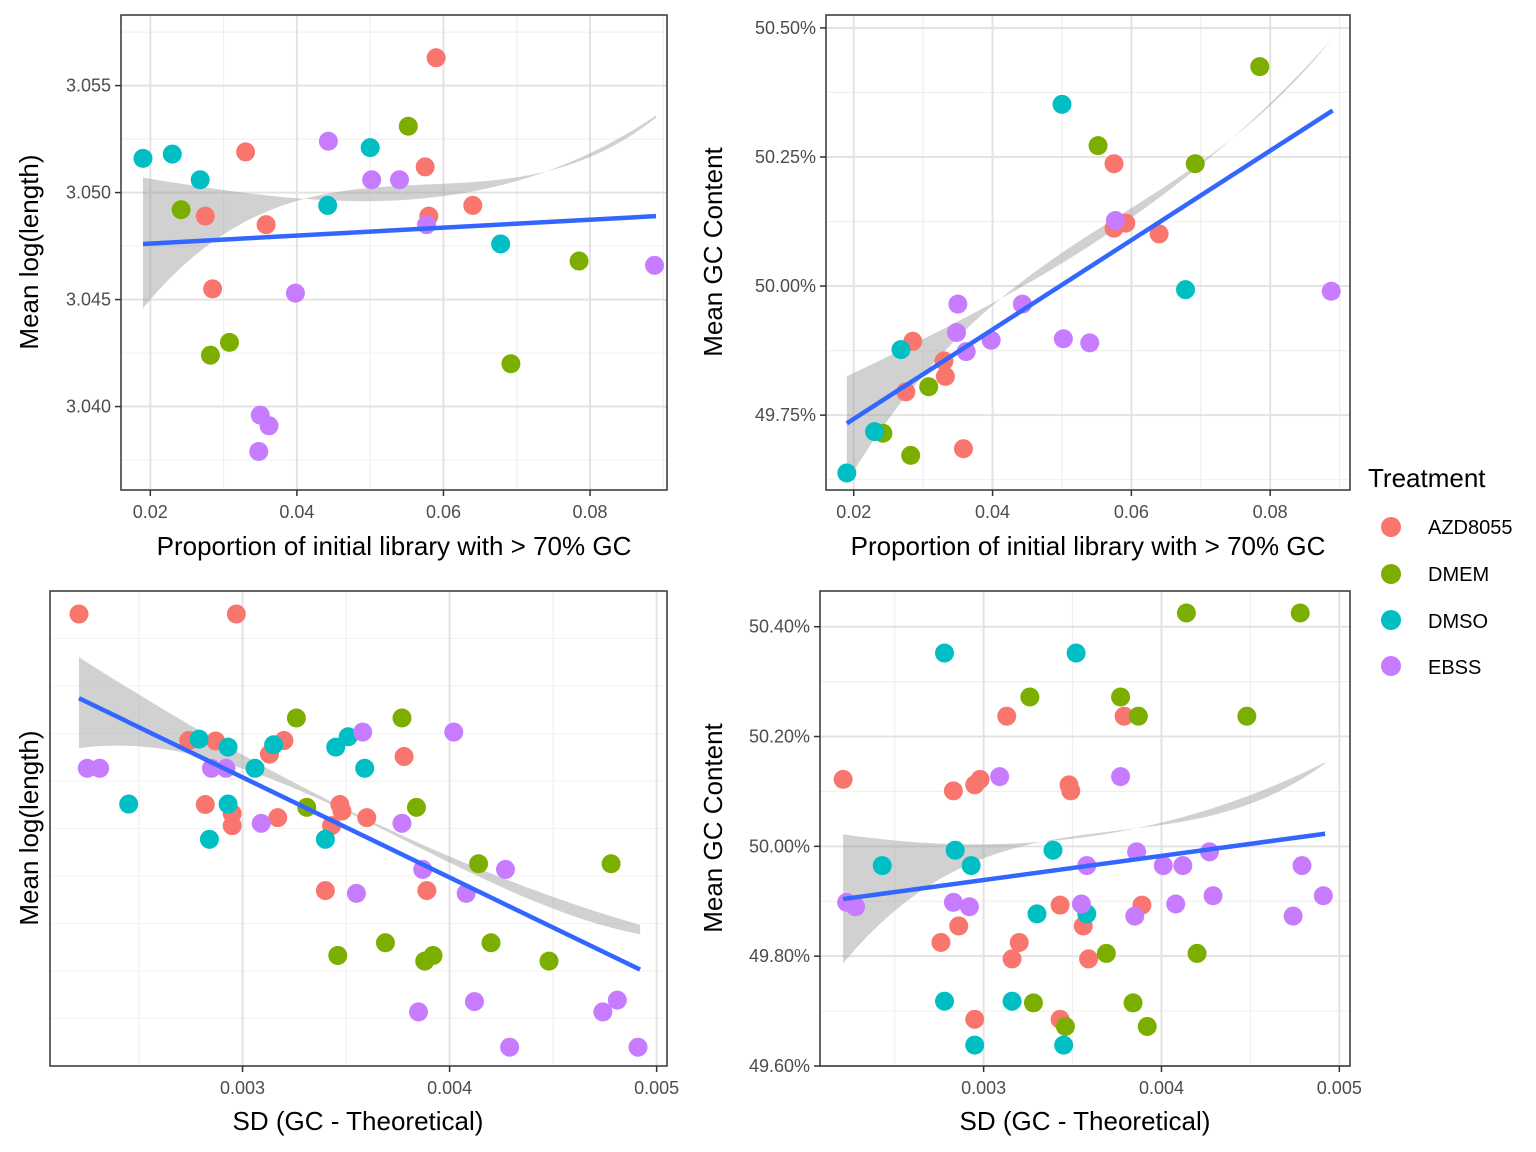  What do you see at coordinates (296, 512) in the screenshot?
I see `x-tick-label: 0.04` at bounding box center [296, 512].